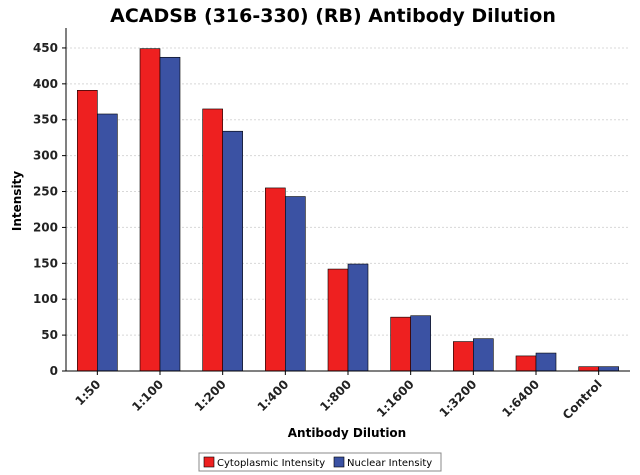 Image resolution: width=640 pixels, height=475 pixels. What do you see at coordinates (45, 227) in the screenshot?
I see `y-tick-label: 200` at bounding box center [45, 227].